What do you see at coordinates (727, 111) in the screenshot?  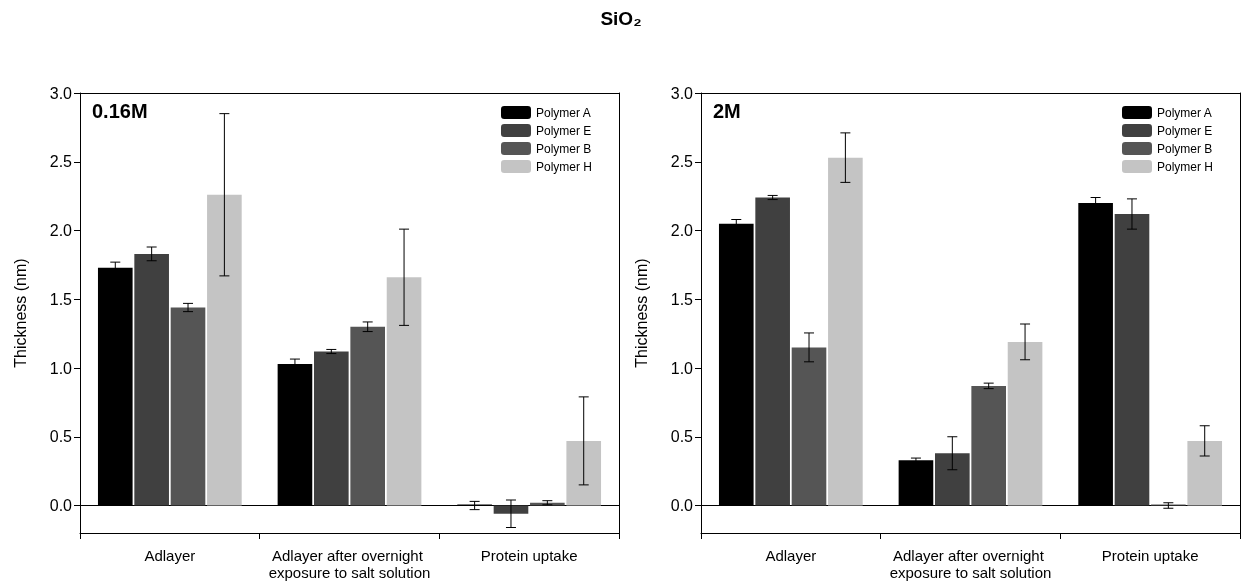 I see `annotation: 2M` at bounding box center [727, 111].